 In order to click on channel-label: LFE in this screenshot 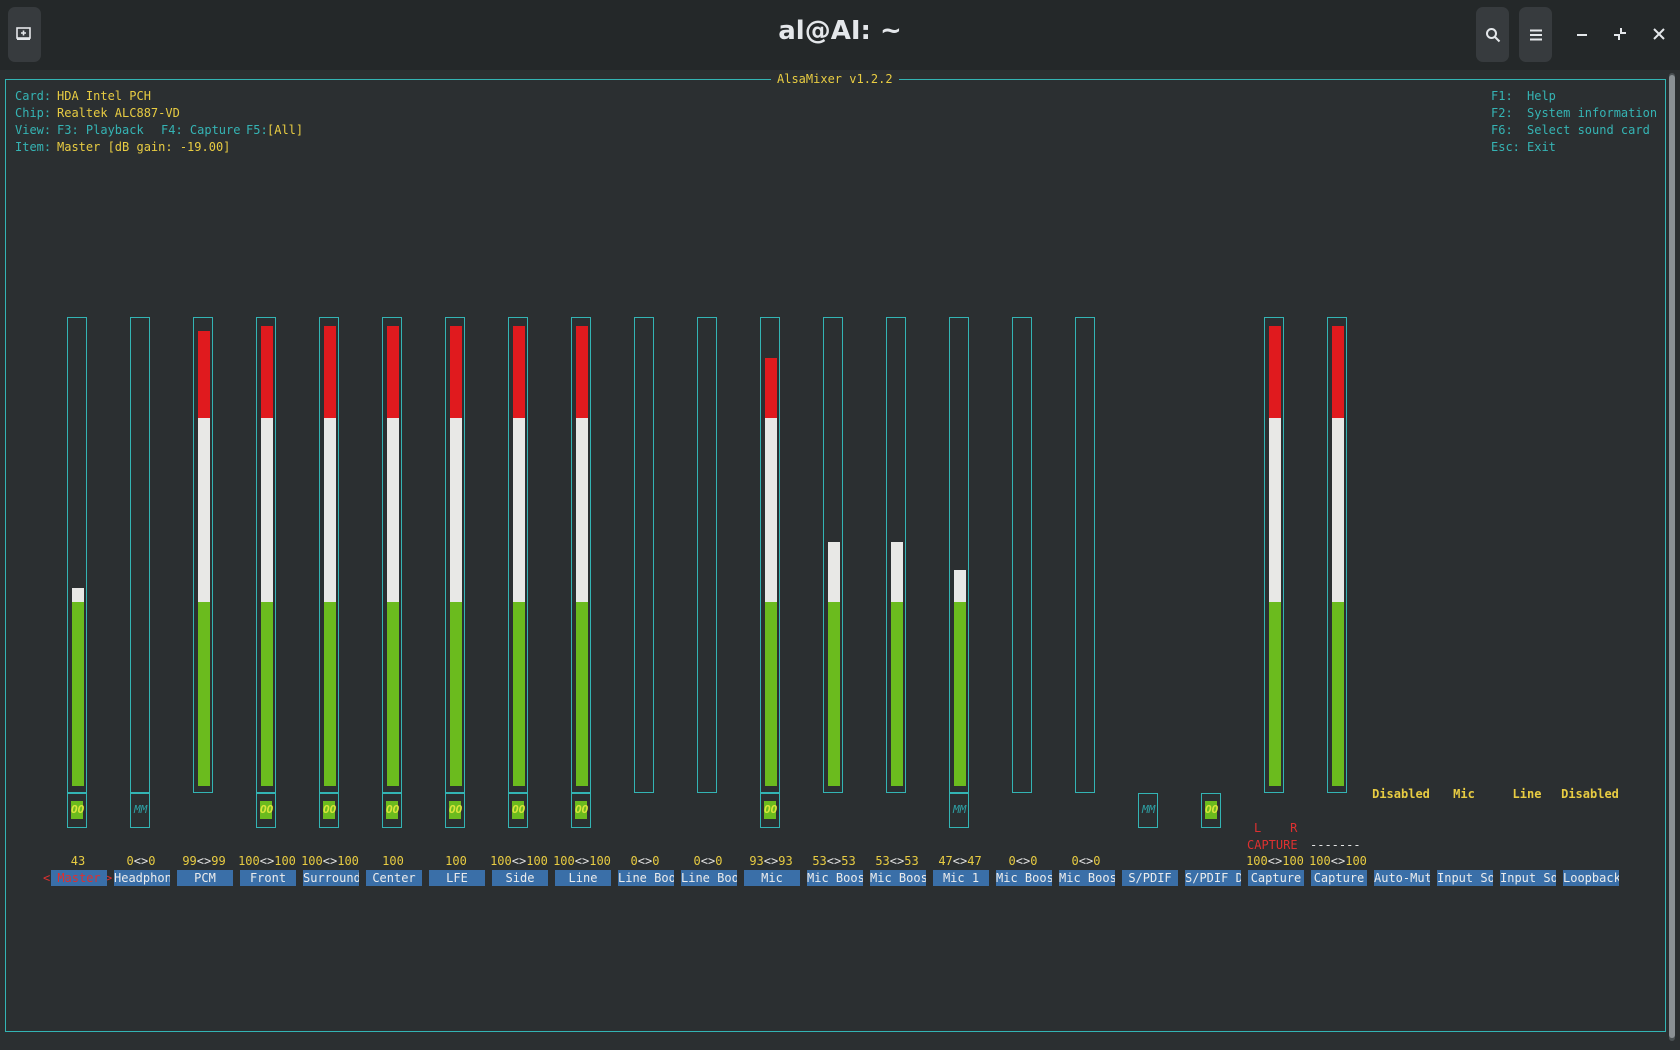, I will do `click(457, 878)`.